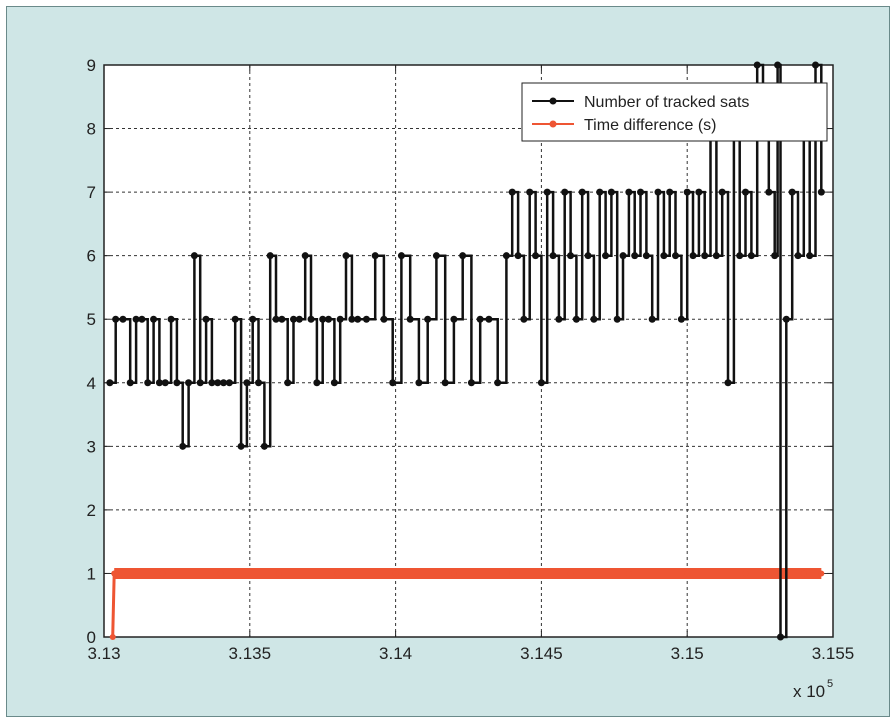 The width and height of the screenshot is (896, 723). Describe the element at coordinates (624, 125) in the screenshot. I see `legend-item: Time difference (s)` at that location.